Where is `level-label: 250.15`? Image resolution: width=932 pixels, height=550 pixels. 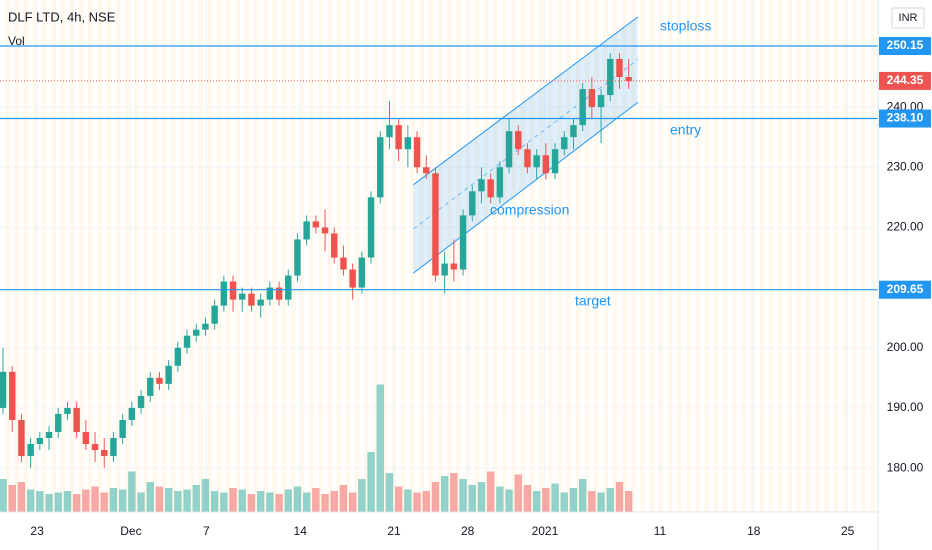
level-label: 250.15 is located at coordinates (905, 45).